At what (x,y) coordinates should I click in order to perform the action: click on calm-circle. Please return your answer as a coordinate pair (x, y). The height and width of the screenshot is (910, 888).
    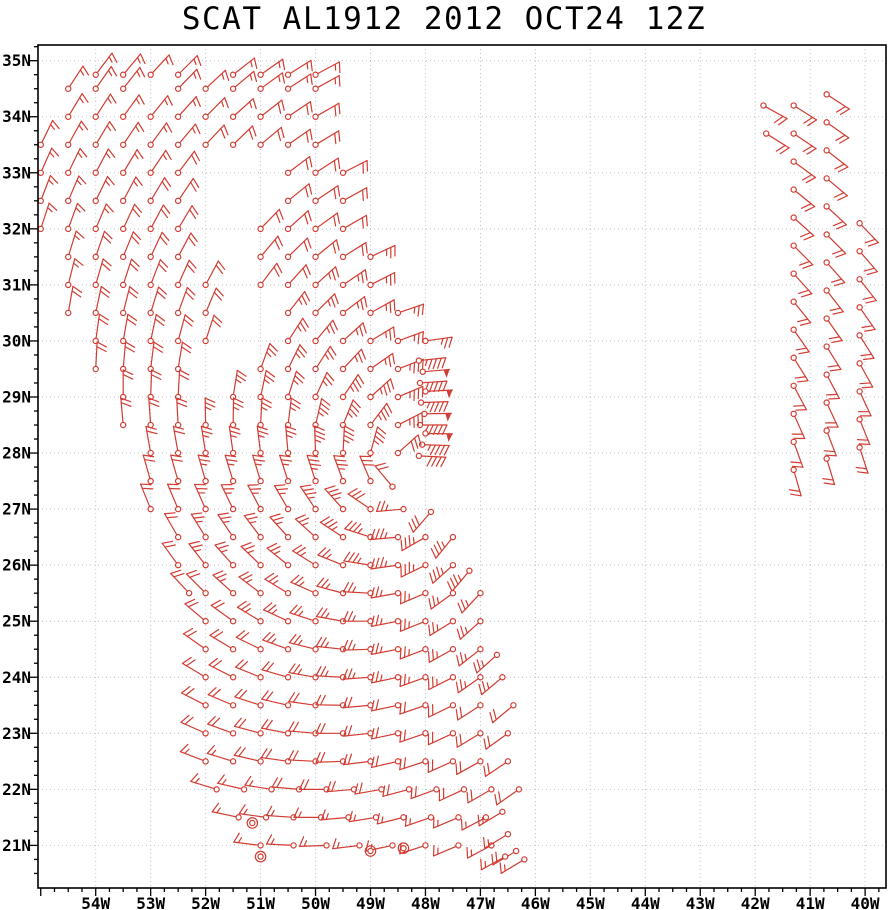
    Looking at the image, I should click on (260, 856).